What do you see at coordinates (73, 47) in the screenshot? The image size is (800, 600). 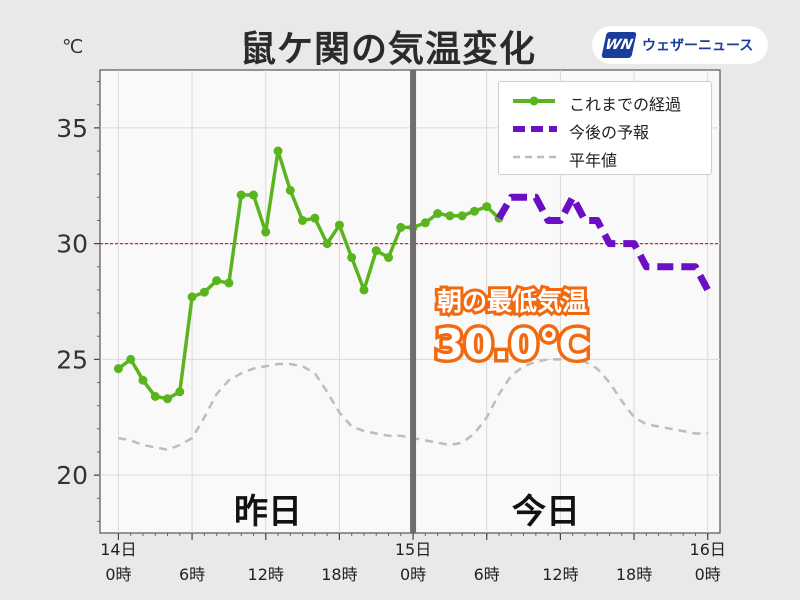 I see `y-axis-unit: ℃` at bounding box center [73, 47].